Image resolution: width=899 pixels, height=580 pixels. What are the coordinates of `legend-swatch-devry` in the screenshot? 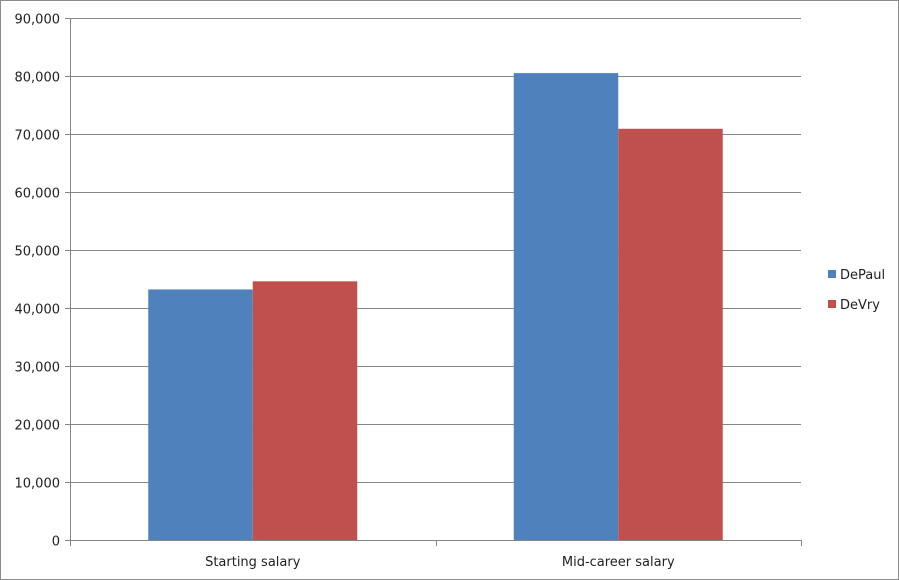 It's located at (832, 304).